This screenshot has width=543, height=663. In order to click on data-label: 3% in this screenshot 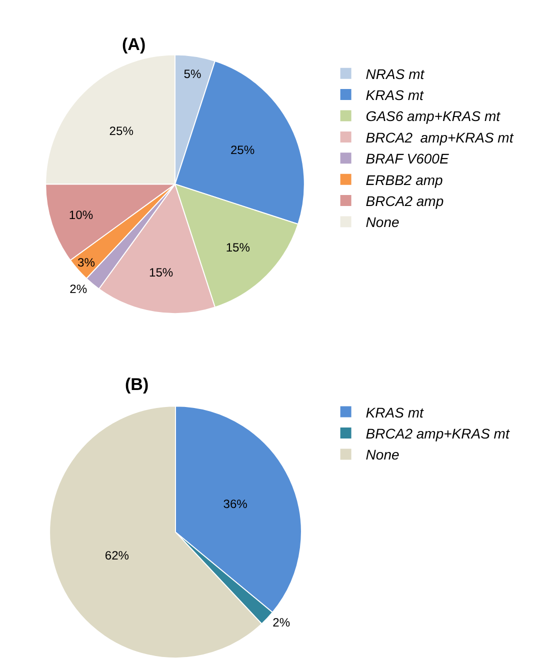, I will do `click(87, 263)`.